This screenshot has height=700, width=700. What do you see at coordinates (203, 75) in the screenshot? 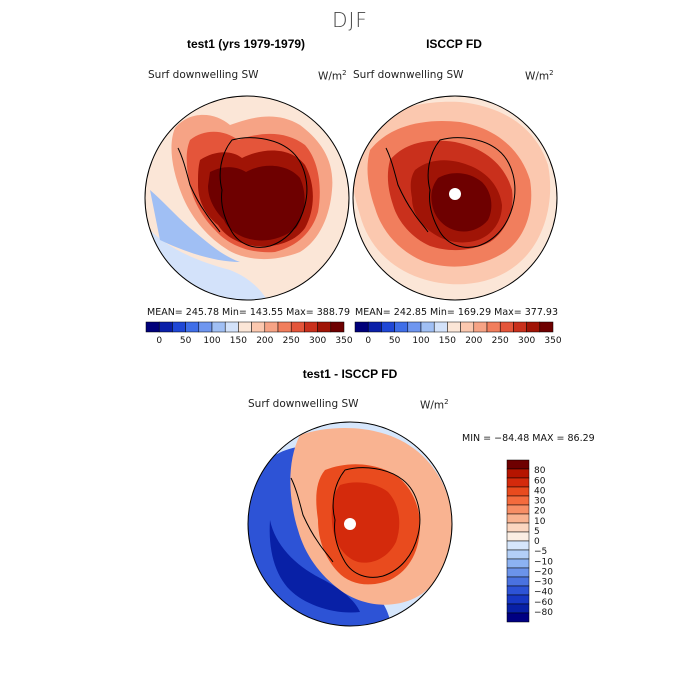
I see `panel1-variable: Surf downwelling SW` at bounding box center [203, 75].